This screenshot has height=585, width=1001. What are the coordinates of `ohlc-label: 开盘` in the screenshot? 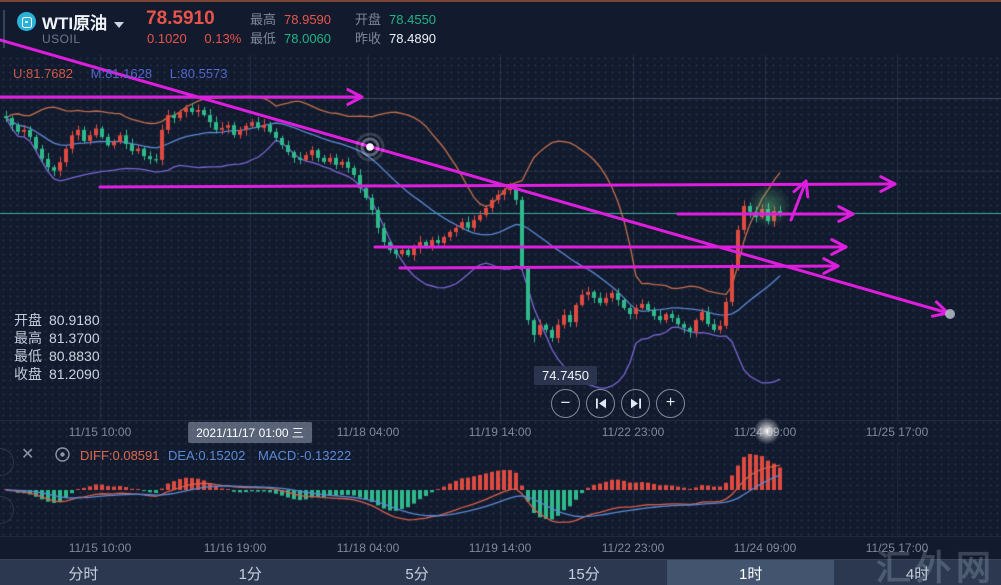 It's located at (28, 320).